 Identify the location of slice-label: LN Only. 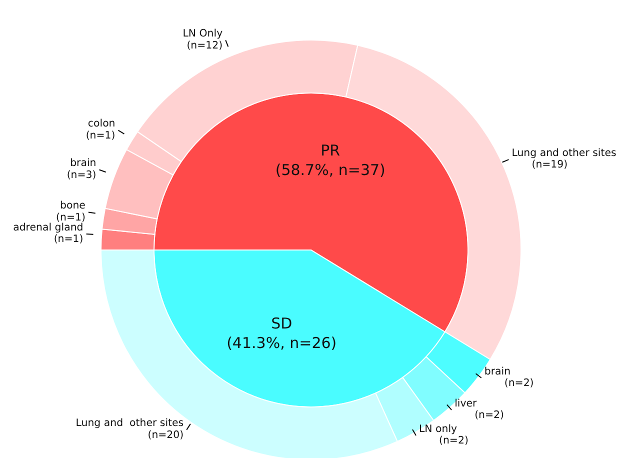
(202, 34).